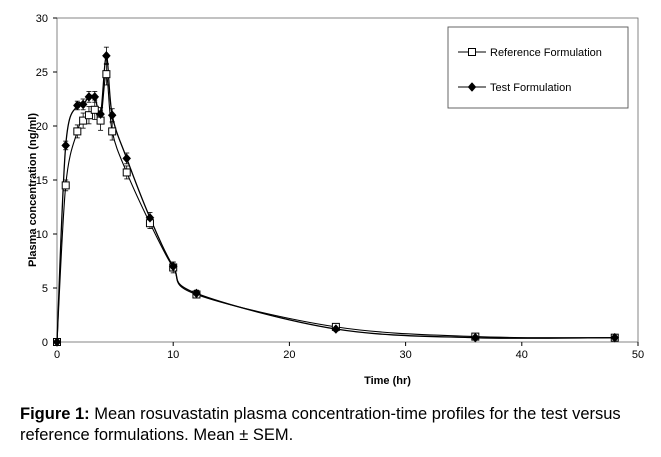  What do you see at coordinates (57, 355) in the screenshot?
I see `x-tick-label: 0` at bounding box center [57, 355].